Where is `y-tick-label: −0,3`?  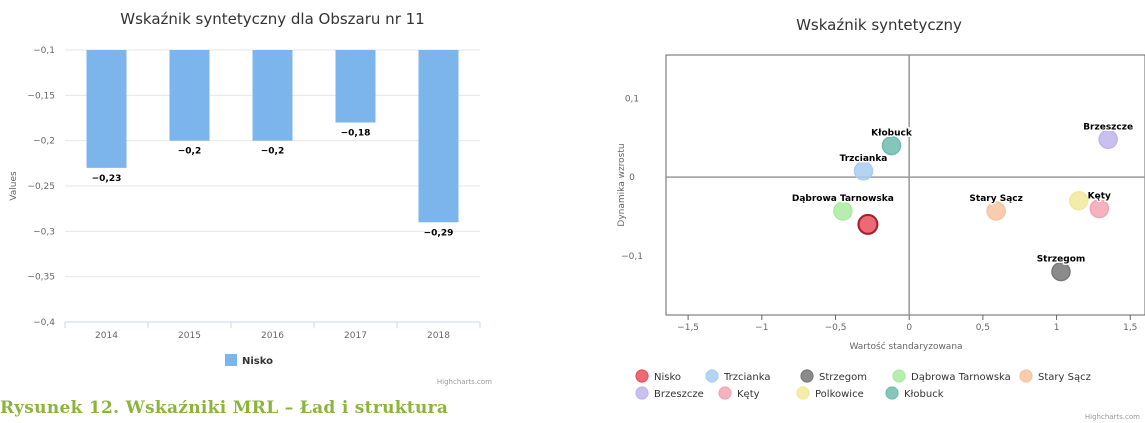 y-tick-label: −0,3 is located at coordinates (44, 232).